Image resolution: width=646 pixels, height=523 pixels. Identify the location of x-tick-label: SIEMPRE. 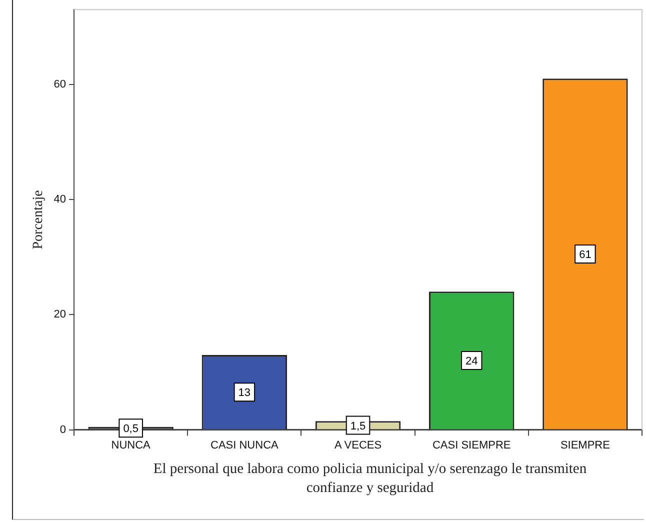
(585, 445).